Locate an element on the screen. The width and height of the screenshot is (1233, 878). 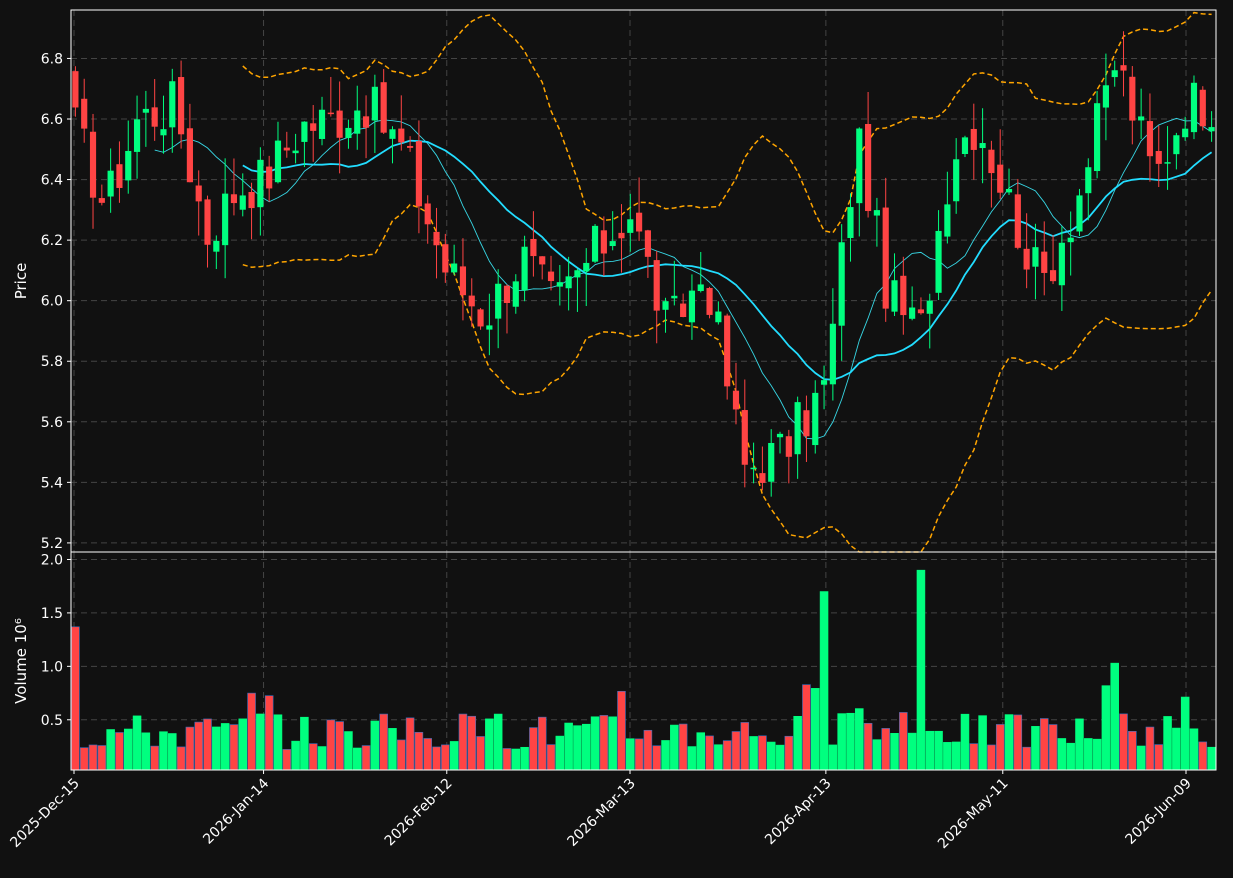
price-tick-label: 5.2 is located at coordinates (52, 544).